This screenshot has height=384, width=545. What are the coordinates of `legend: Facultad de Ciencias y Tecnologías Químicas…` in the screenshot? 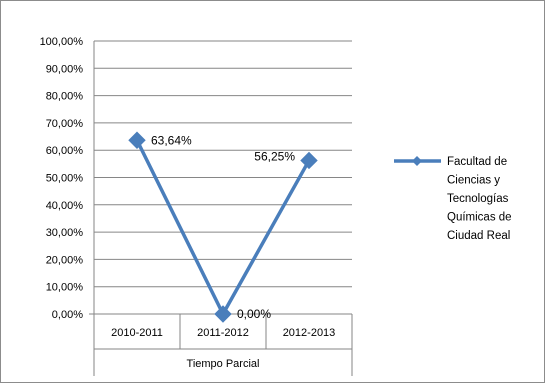 It's located at (453, 199).